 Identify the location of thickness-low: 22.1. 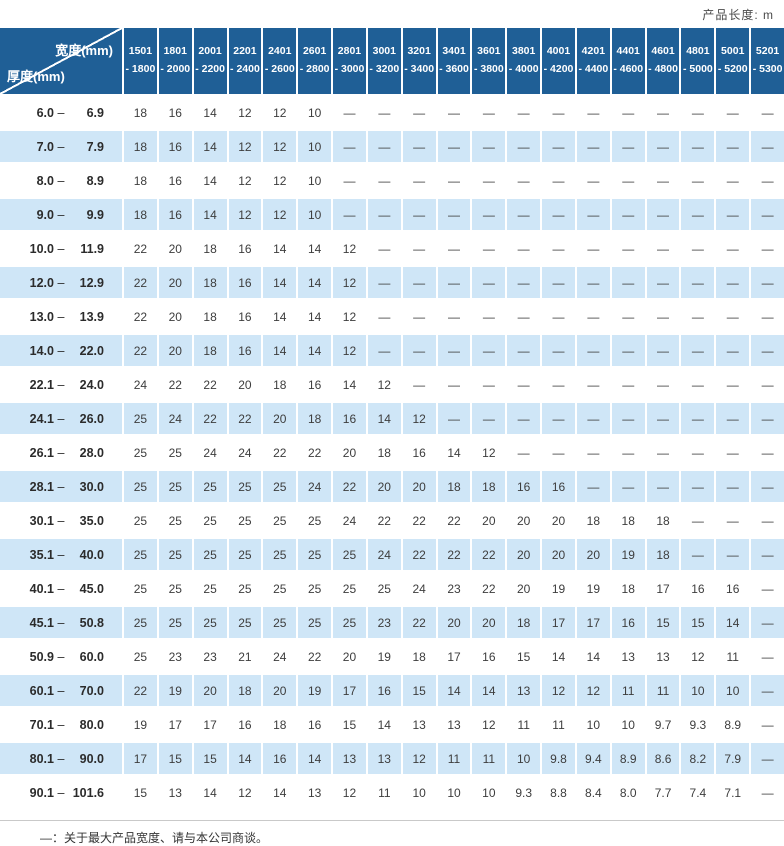
(41, 384).